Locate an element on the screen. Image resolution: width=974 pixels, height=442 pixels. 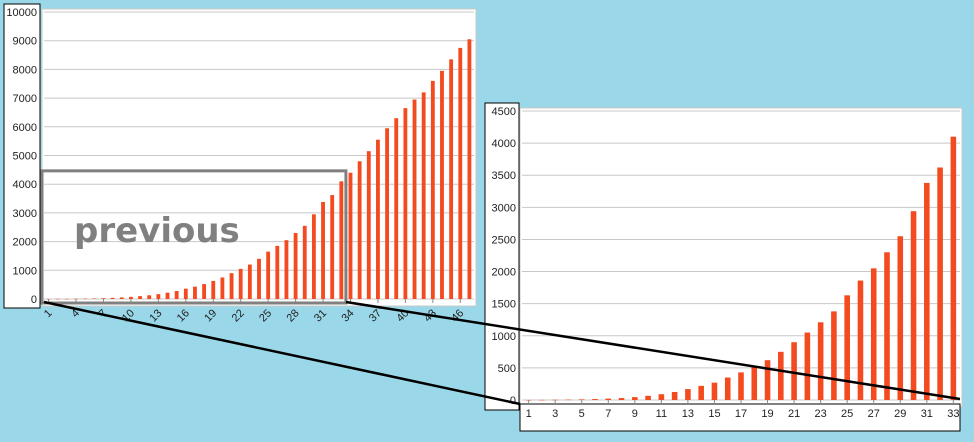
right-y-tick-labels: 0 500 1000 1500 2000 2500 3000 3500 4000 4500 is located at coordinates (504, 256).